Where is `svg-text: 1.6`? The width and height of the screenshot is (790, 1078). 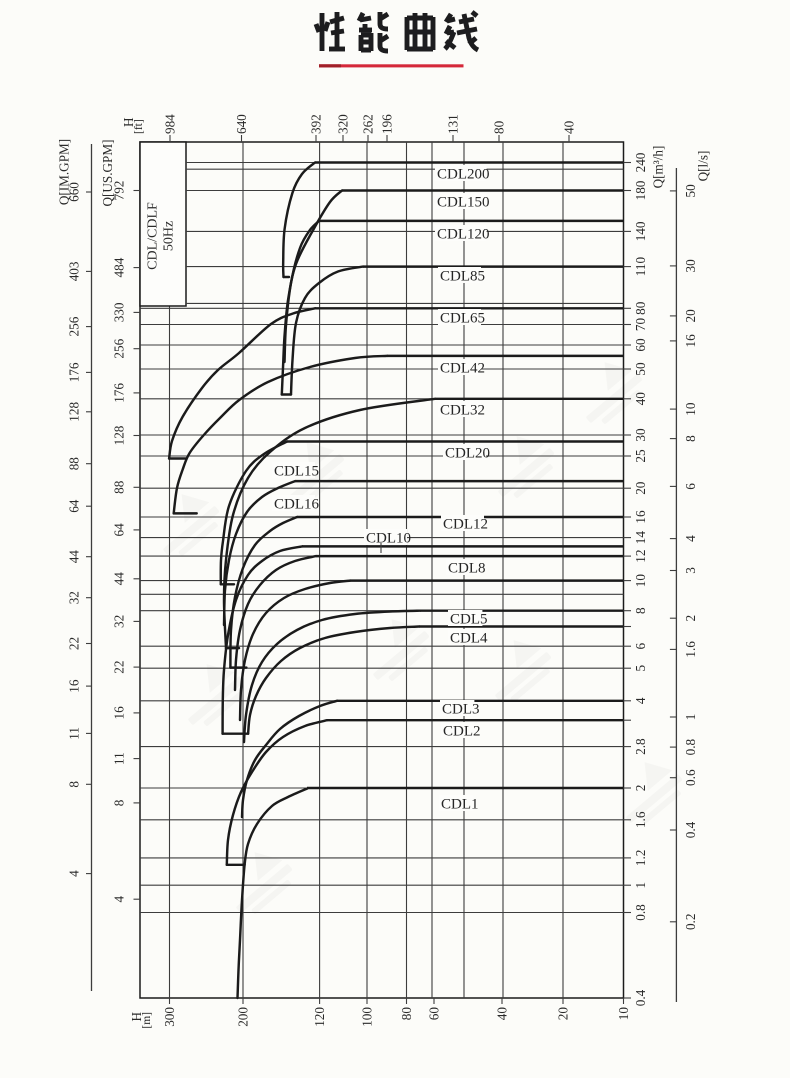
svg-text: 1.6 is located at coordinates (690, 649).